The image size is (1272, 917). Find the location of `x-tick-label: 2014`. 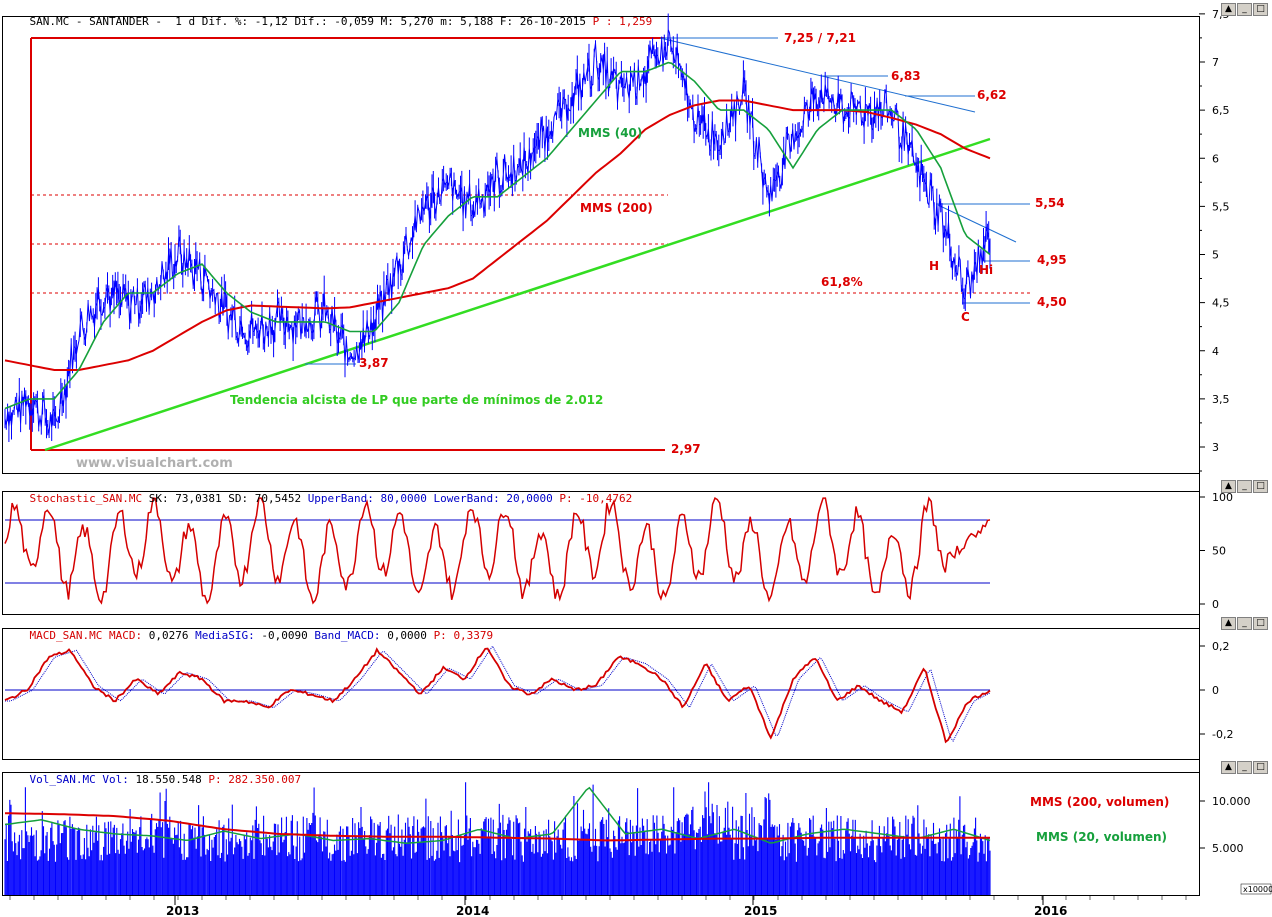

x-tick-label: 2014 is located at coordinates (472, 910).